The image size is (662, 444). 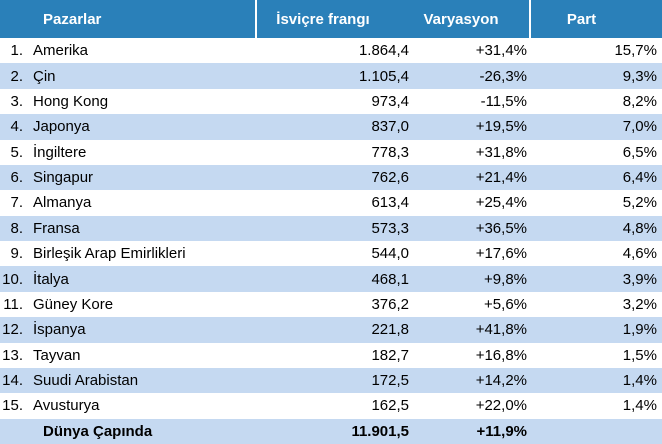 What do you see at coordinates (501, 152) in the screenshot?
I see `variation-value: +31,8%` at bounding box center [501, 152].